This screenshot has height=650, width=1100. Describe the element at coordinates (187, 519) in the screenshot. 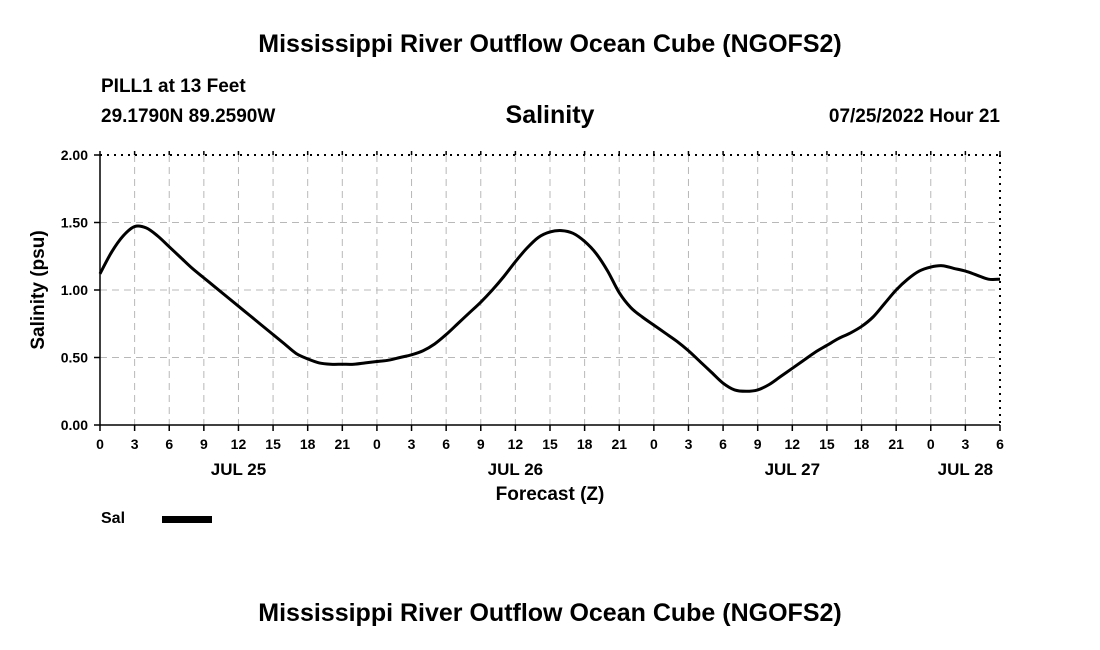

I see `legend-swatch` at that location.